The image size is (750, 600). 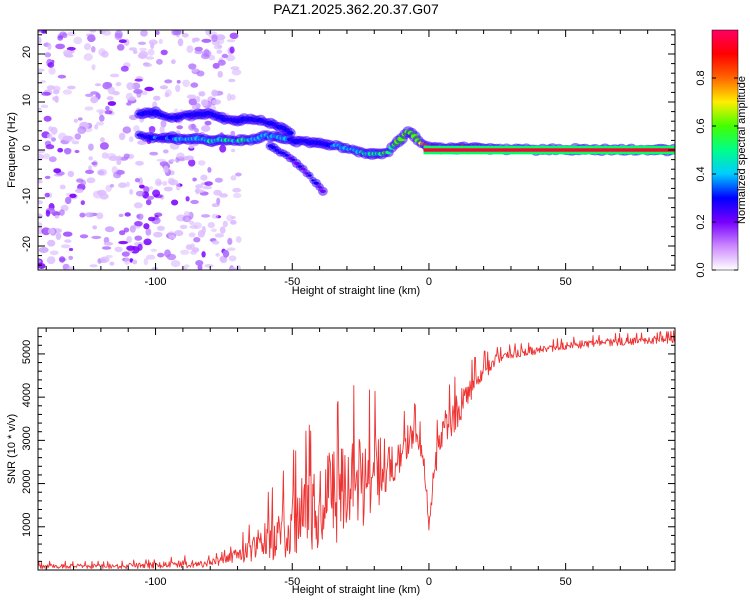 I want to click on snr-y-tick-label: 3000, so click(x=27, y=438).